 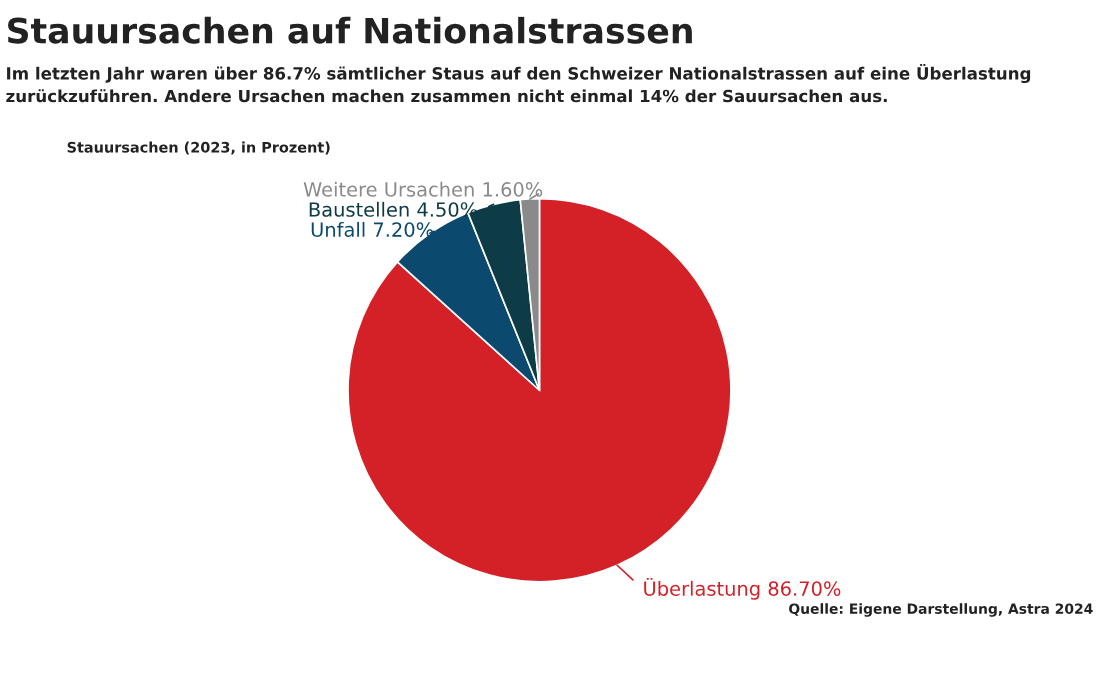 I want to click on chart-title: Stauursachen auf Nationalstrassen, so click(x=350, y=30).